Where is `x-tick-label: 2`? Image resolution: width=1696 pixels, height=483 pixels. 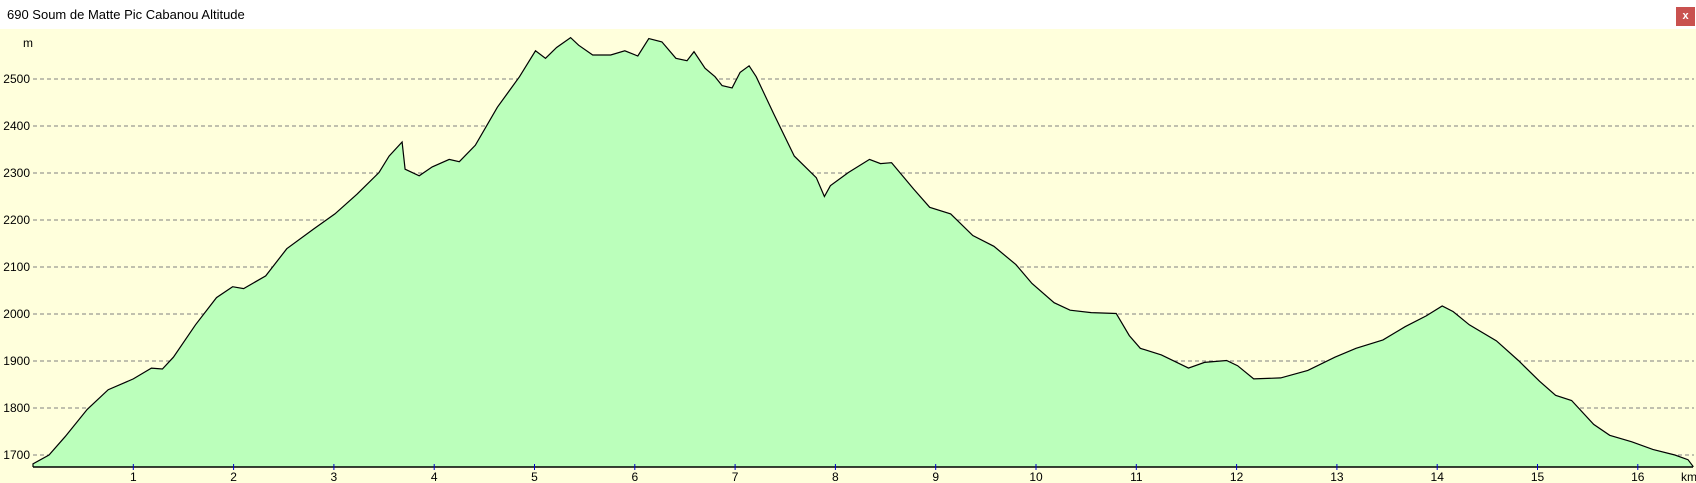
x-tick-label: 2 is located at coordinates (233, 476).